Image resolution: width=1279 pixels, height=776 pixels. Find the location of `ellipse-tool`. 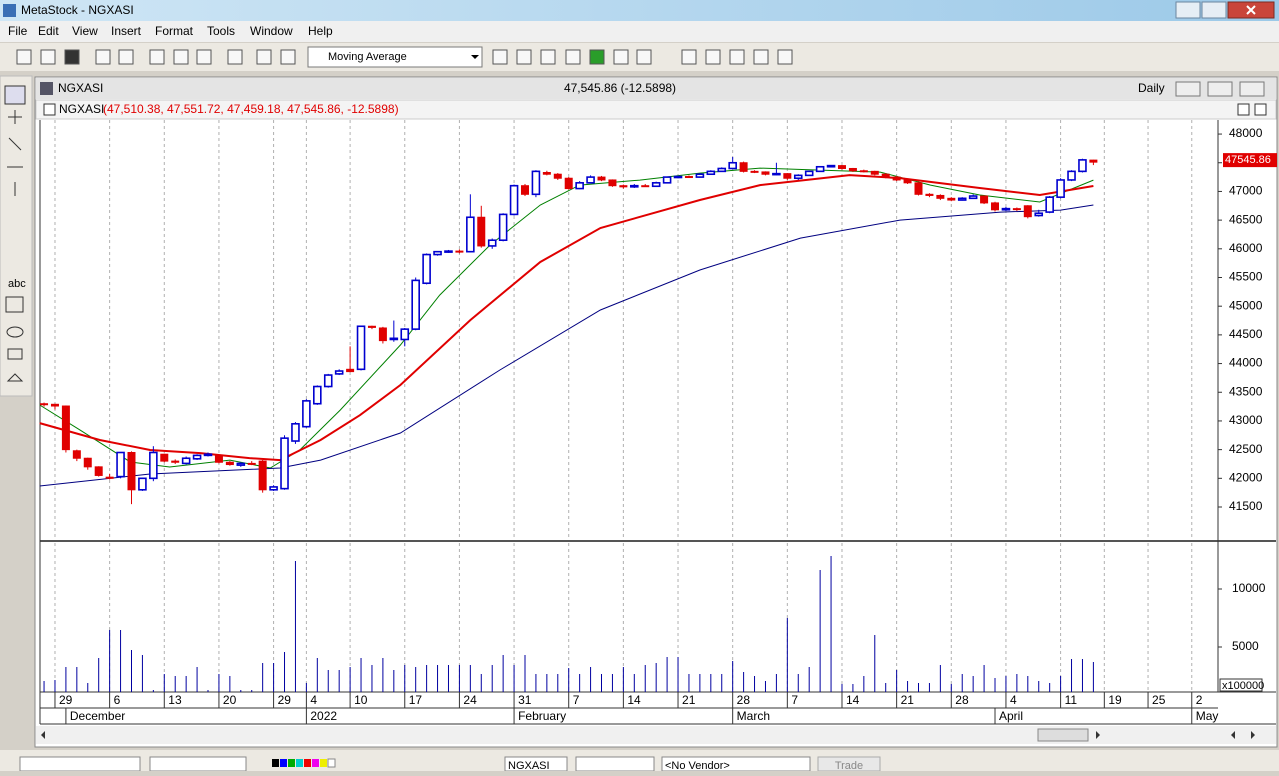

ellipse-tool is located at coordinates (15, 332).